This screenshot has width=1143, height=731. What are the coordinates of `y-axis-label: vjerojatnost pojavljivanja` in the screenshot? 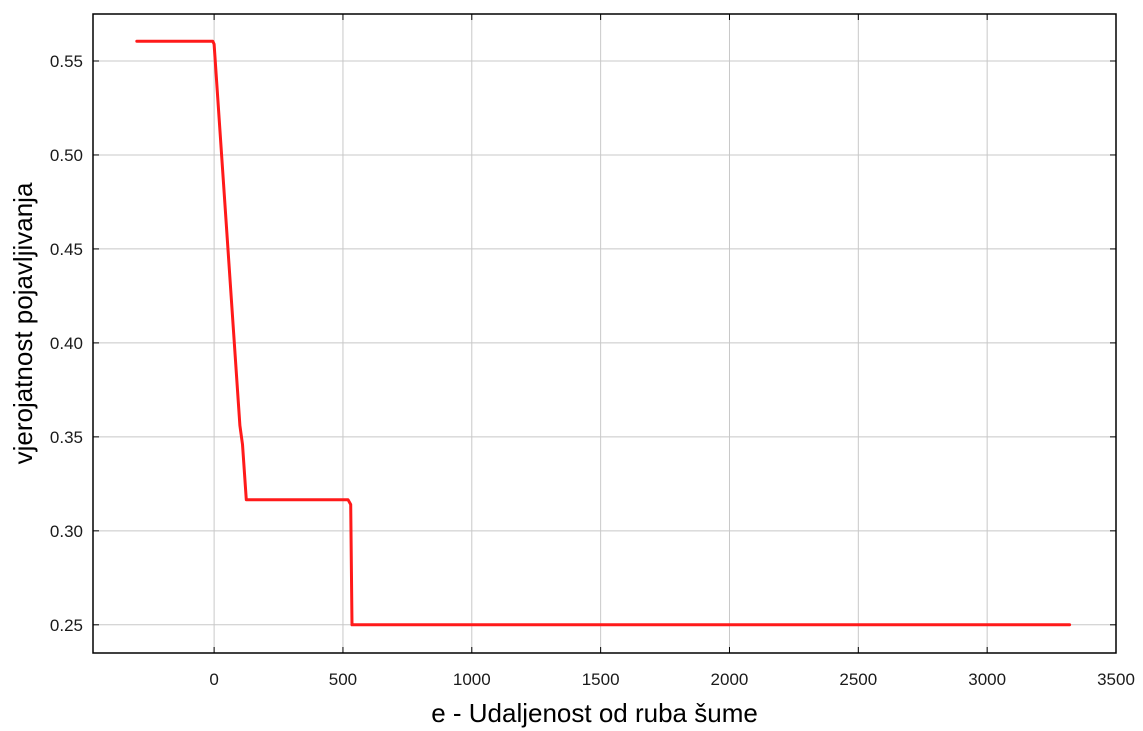 It's located at (23, 323).